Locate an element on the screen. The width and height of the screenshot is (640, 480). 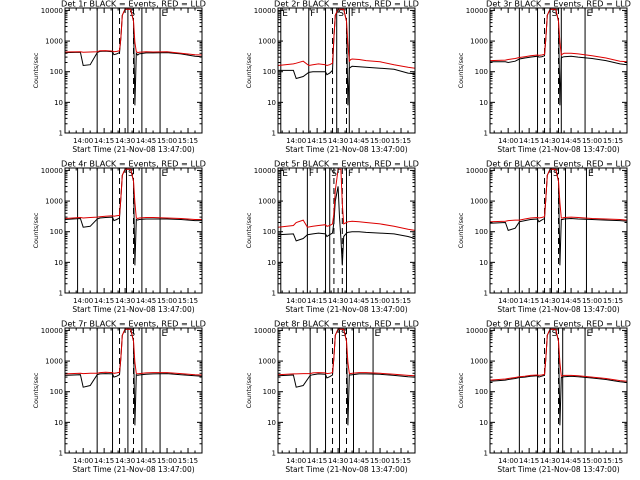
panel-title: Det 4r BLACK = Events, RED = LLD is located at coordinates (133, 164).